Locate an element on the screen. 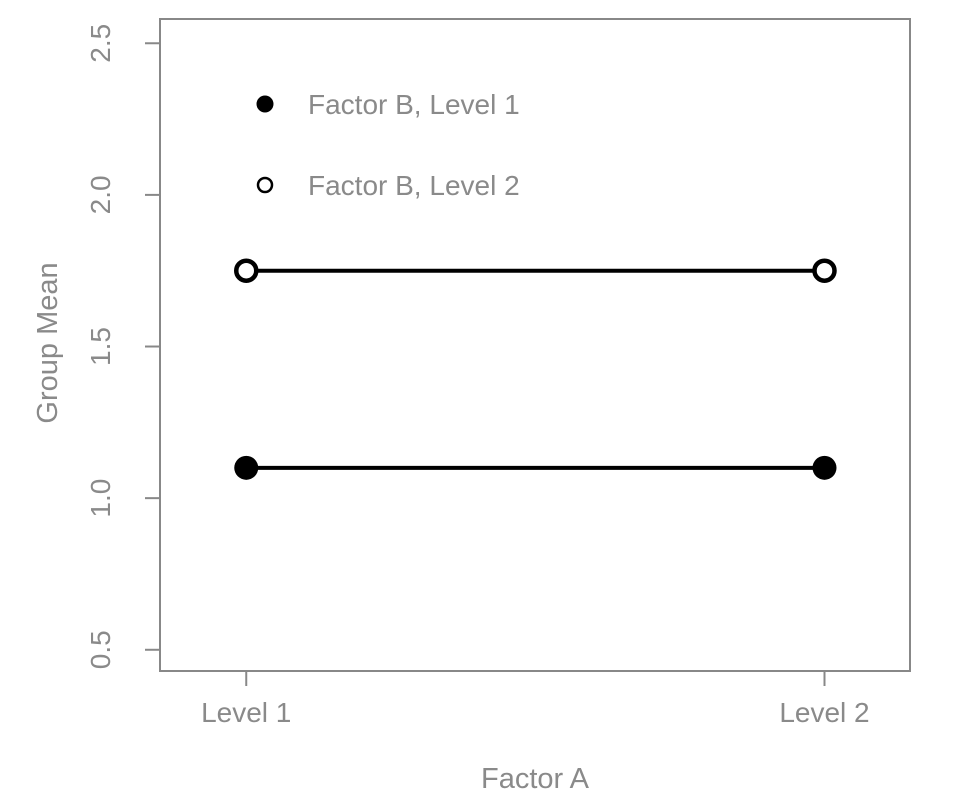 The width and height of the screenshot is (959, 808). legend-filled-circle-icon is located at coordinates (265, 104).